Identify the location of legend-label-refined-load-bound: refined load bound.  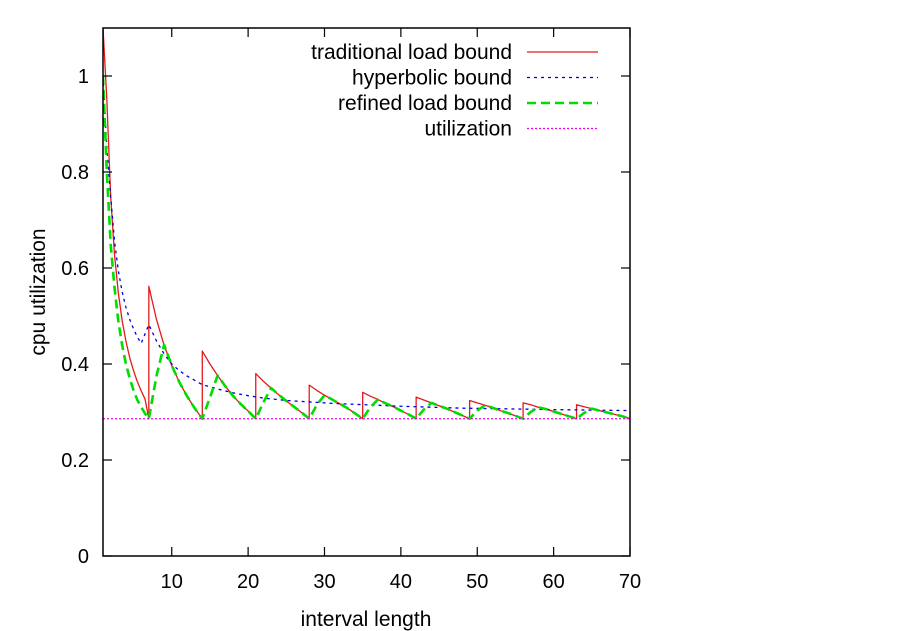
(425, 103).